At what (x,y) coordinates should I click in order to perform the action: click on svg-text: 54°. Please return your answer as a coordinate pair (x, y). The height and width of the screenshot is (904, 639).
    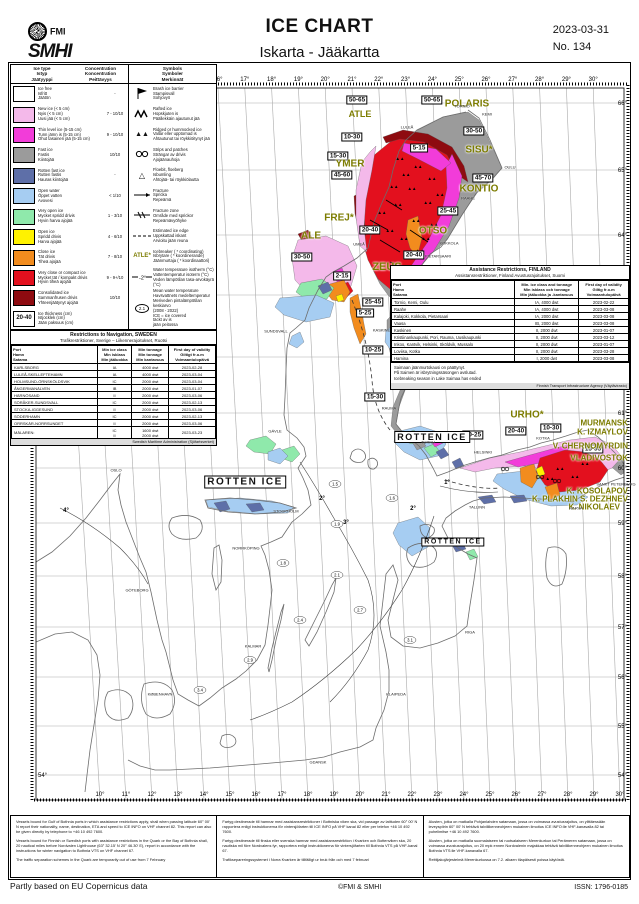
    Looking at the image, I should click on (43, 776).